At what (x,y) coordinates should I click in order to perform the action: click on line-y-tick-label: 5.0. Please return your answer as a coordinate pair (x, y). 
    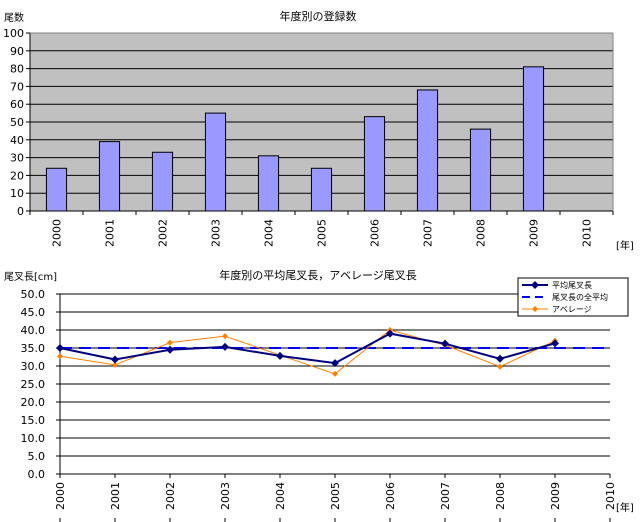
    Looking at the image, I should click on (37, 456).